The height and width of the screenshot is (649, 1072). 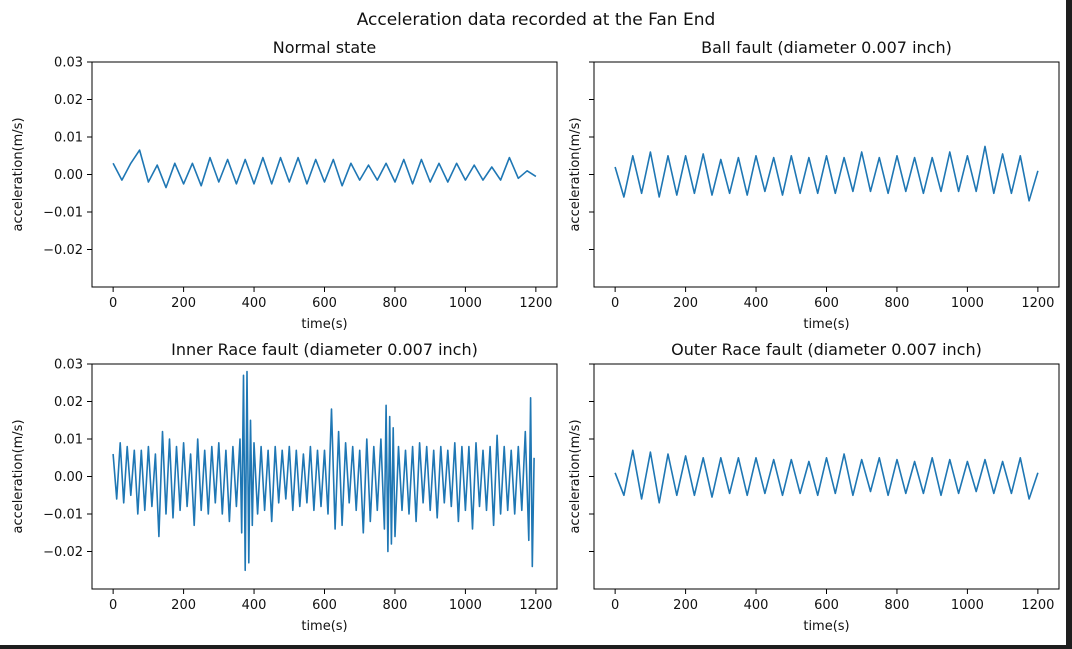 I want to click on subplot-title: Ball fault (diameter 0.007 inch), so click(x=826, y=47).